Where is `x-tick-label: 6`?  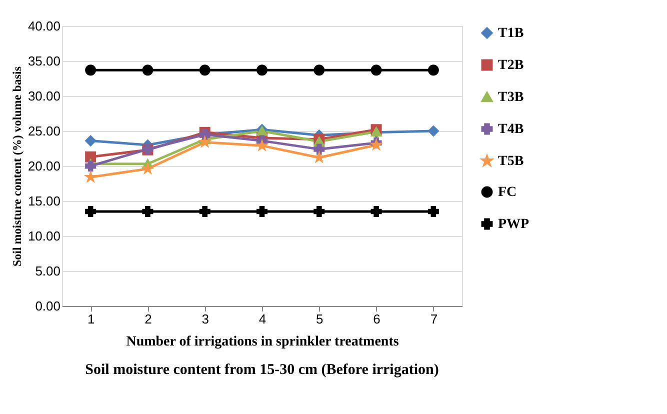
x-tick-label: 6 is located at coordinates (376, 319).